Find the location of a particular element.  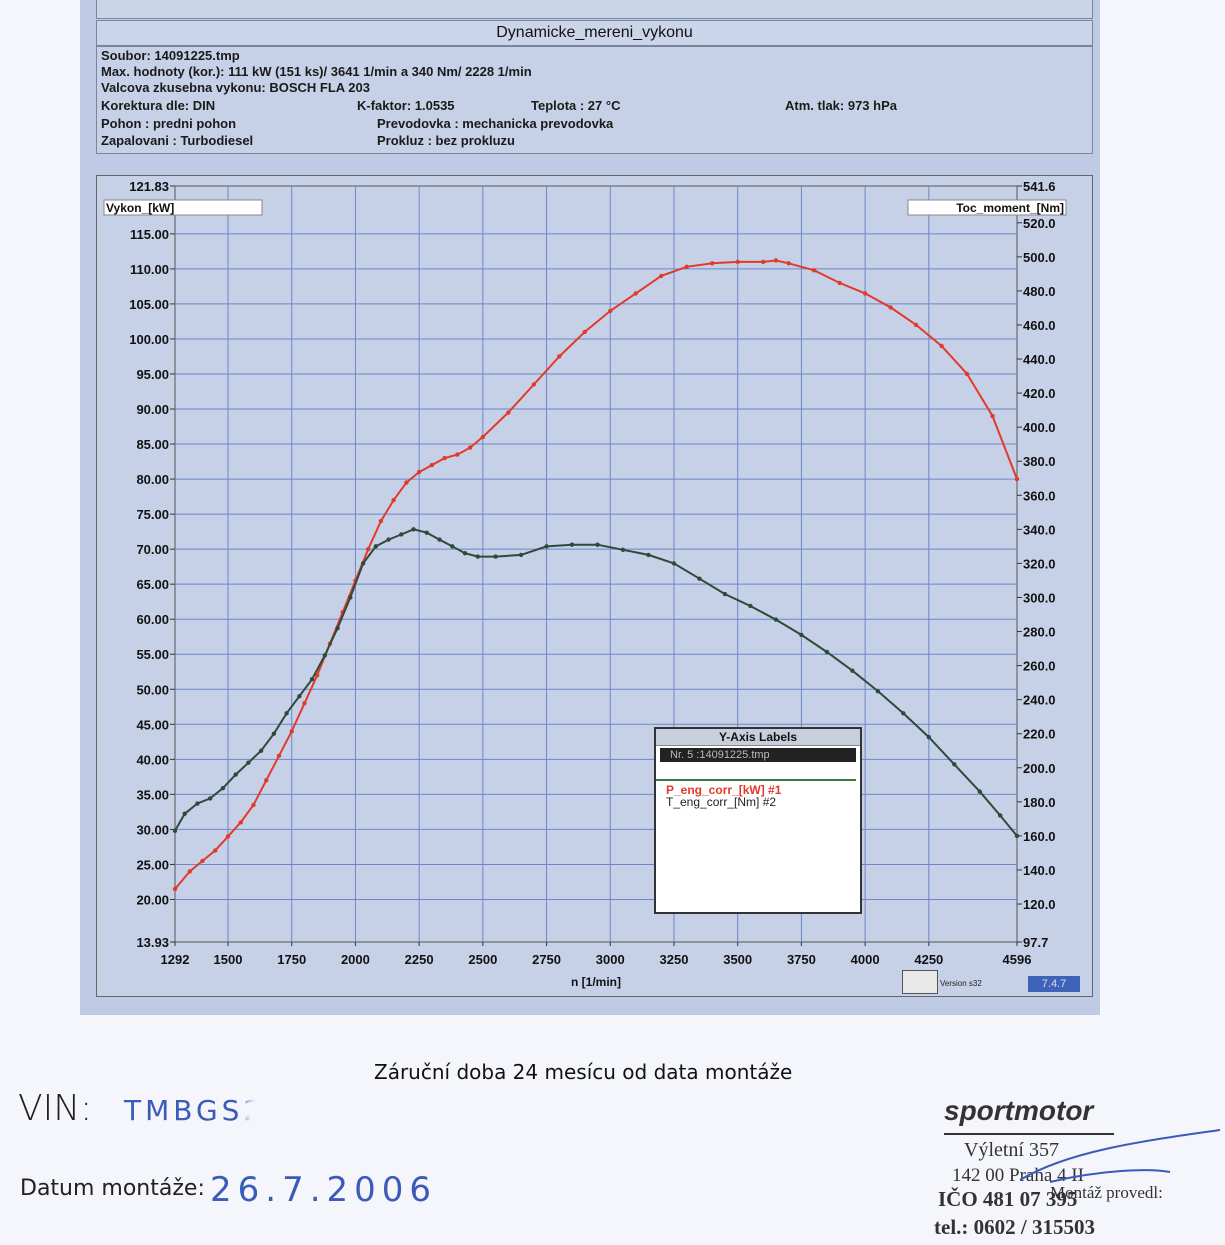

left-tick-label: 70.00 is located at coordinates (152, 549).